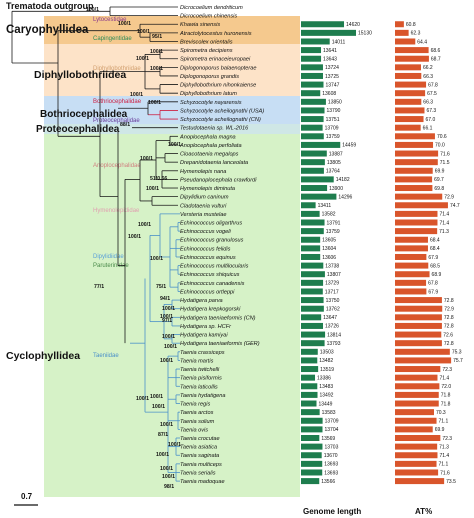  Describe the element at coordinates (47, 30) in the screenshot. I see `order-label-caryo: Caryophyllidea` at that location.